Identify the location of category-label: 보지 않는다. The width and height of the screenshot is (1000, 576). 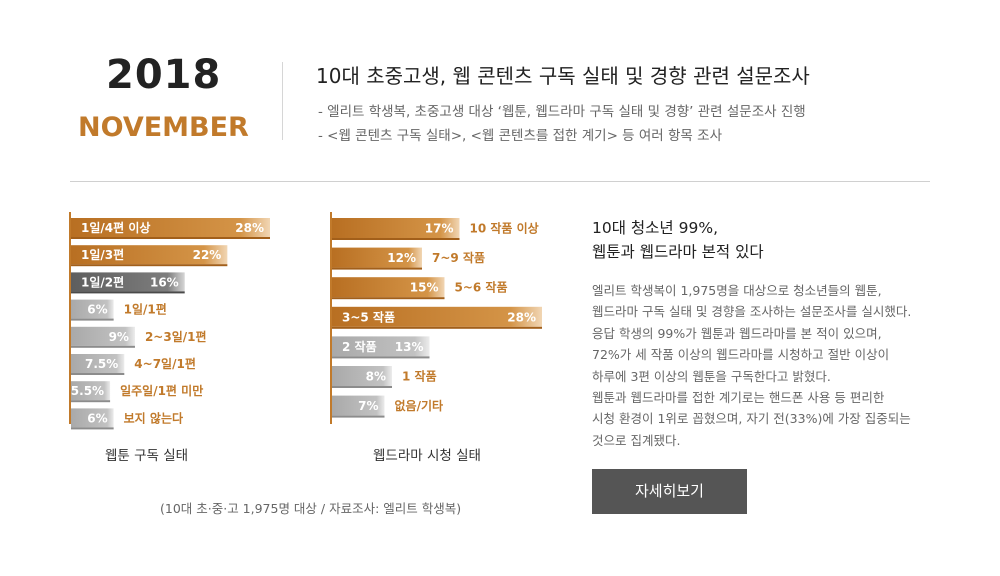
(153, 417).